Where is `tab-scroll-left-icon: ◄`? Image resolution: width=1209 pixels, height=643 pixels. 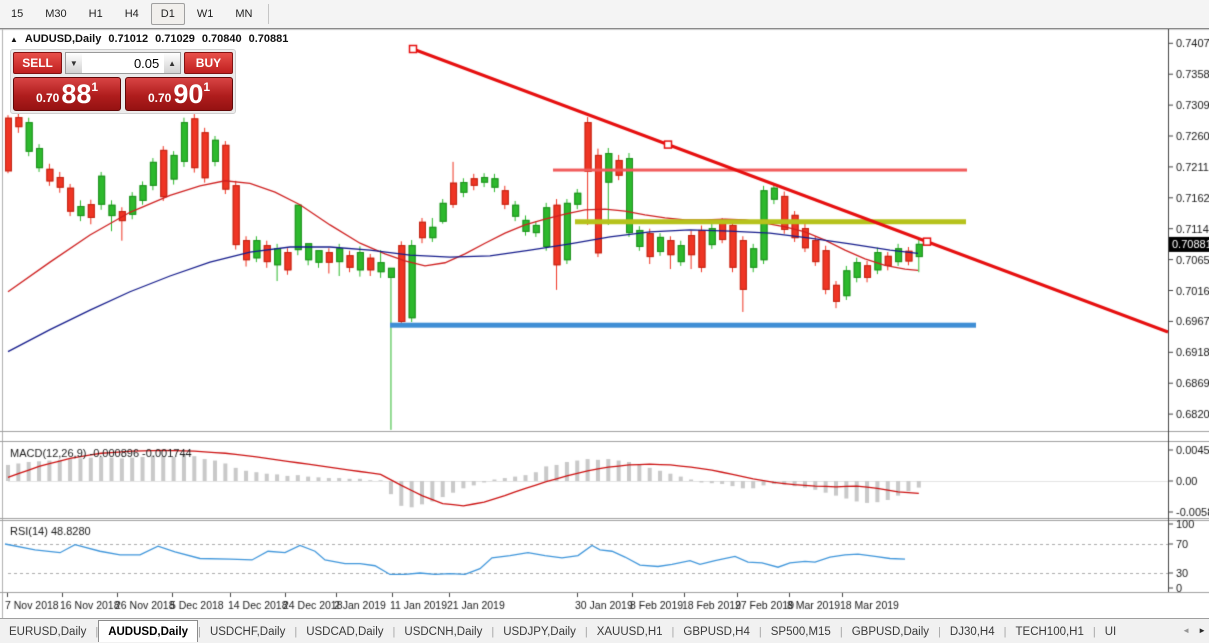 tab-scroll-left-icon: ◄ is located at coordinates (1186, 630).